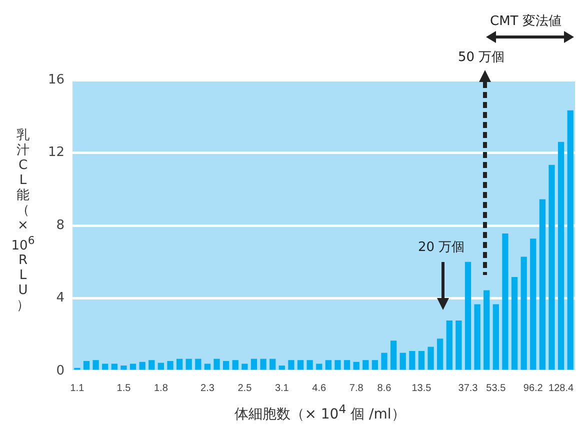 The height and width of the screenshot is (427, 585). Describe the element at coordinates (245, 388) in the screenshot. I see `x-tick-label: 2.5` at that location.